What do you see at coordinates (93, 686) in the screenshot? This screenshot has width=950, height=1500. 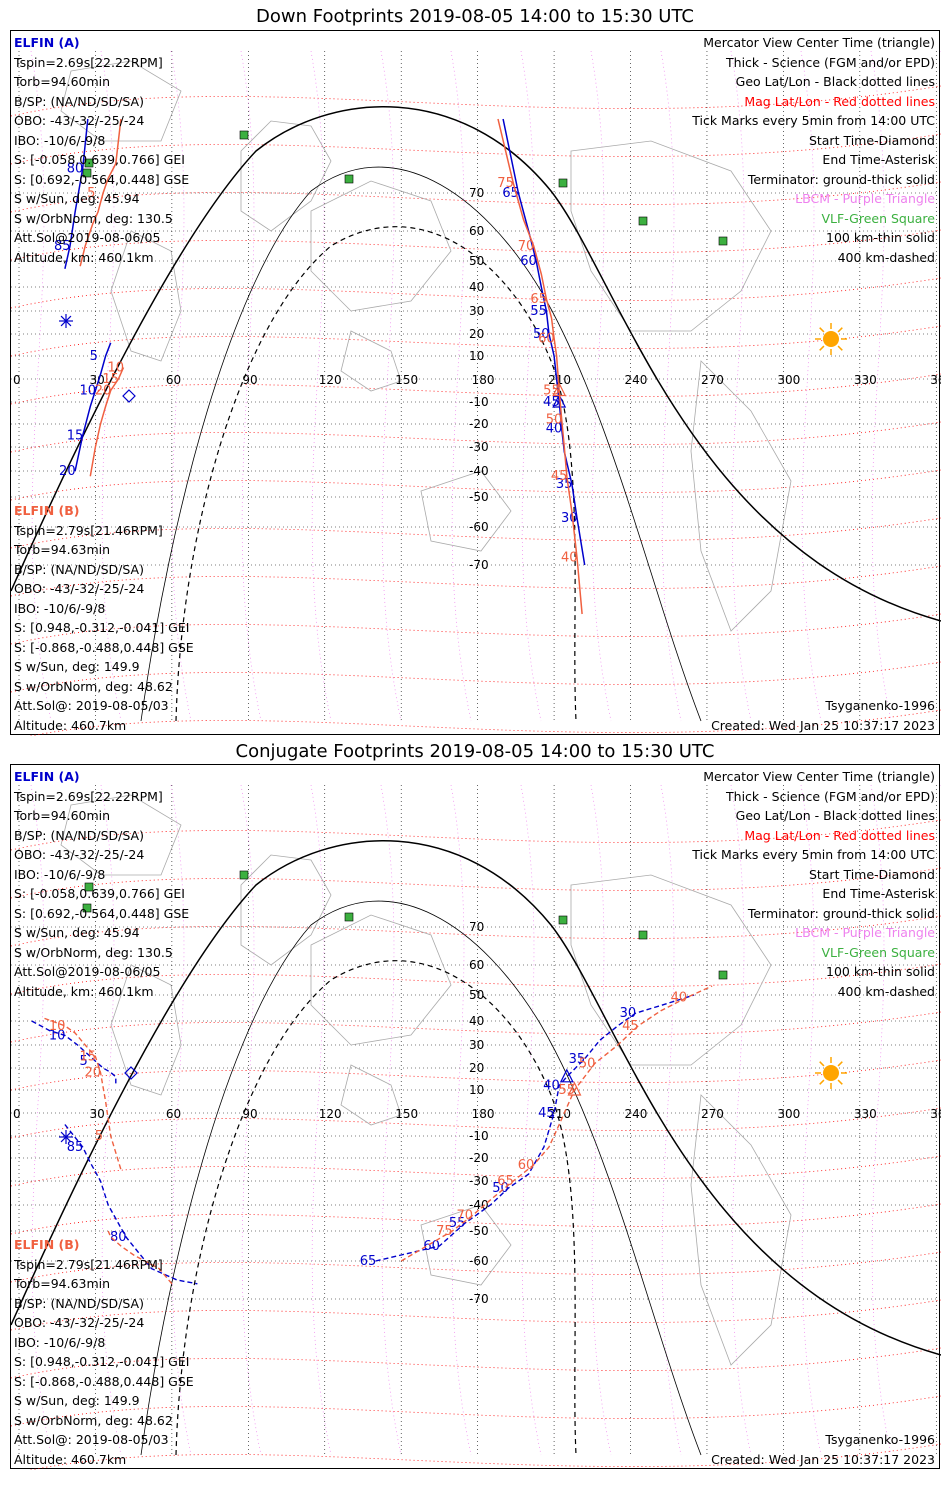 I see `elfin-b-line: S w/OrbNorm, deg: 48.62` at bounding box center [93, 686].